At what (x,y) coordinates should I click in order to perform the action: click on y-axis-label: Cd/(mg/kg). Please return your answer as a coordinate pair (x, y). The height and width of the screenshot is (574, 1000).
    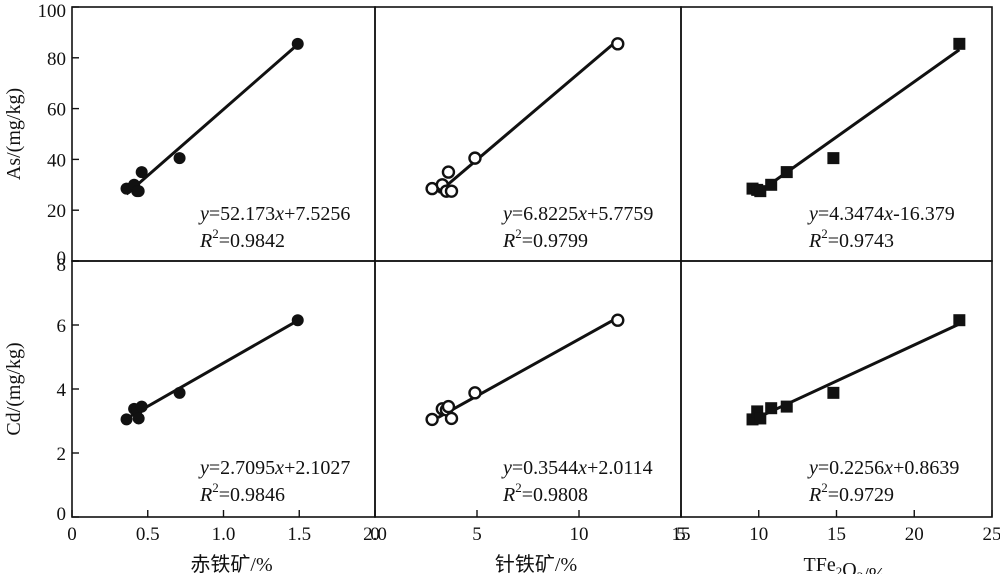
    Looking at the image, I should click on (14, 388).